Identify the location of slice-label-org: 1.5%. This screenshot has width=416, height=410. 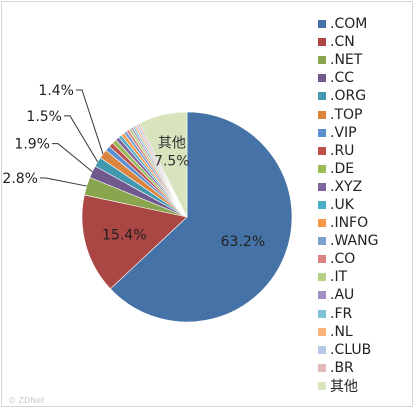
(44, 117).